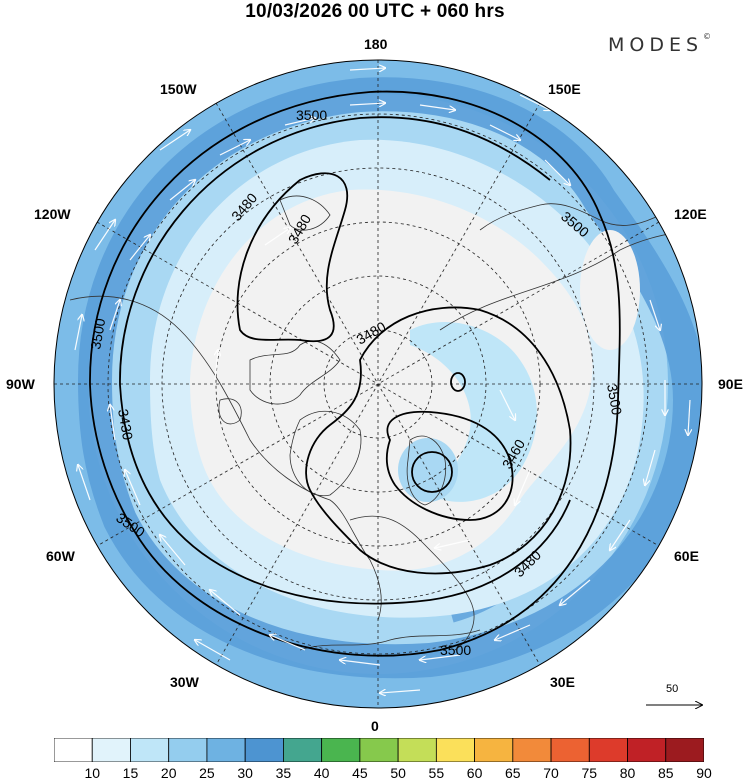 The image size is (750, 782). What do you see at coordinates (562, 682) in the screenshot?
I see `lon-label-30e: 30E` at bounding box center [562, 682].